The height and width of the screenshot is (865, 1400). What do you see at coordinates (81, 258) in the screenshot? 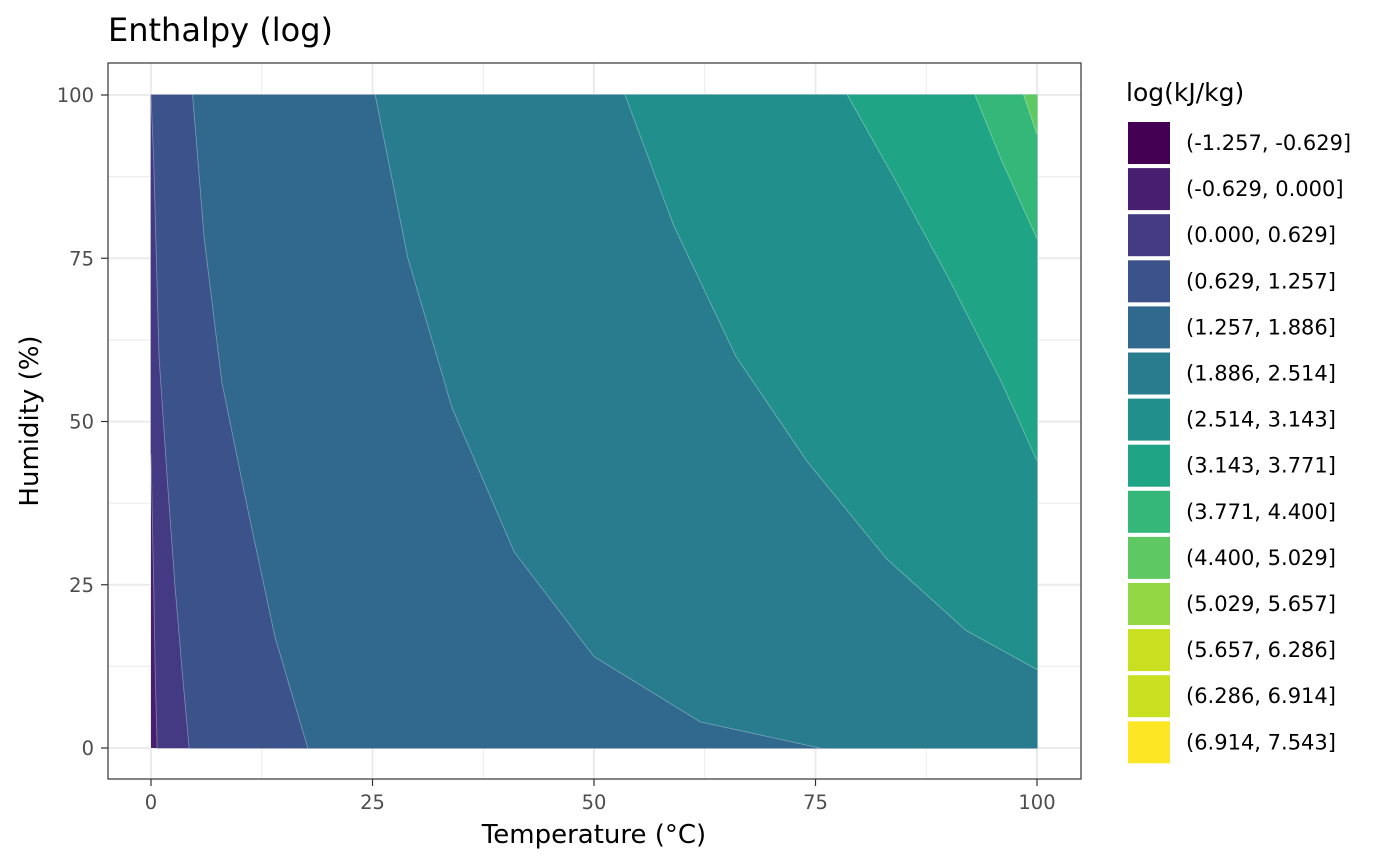
I see `y-tick-label: 75` at bounding box center [81, 258].